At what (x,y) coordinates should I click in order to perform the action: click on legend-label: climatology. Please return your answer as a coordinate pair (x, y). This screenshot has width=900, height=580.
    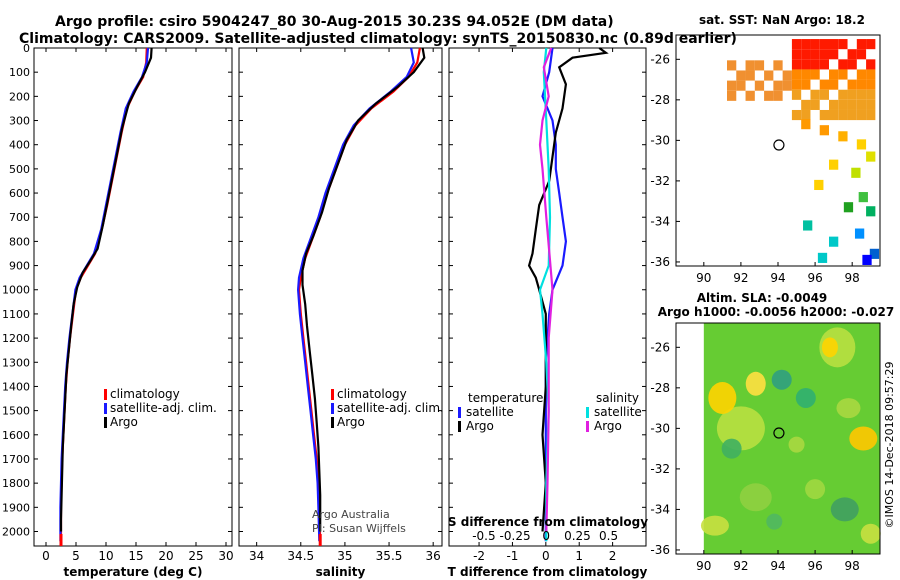
    Looking at the image, I should click on (372, 394).